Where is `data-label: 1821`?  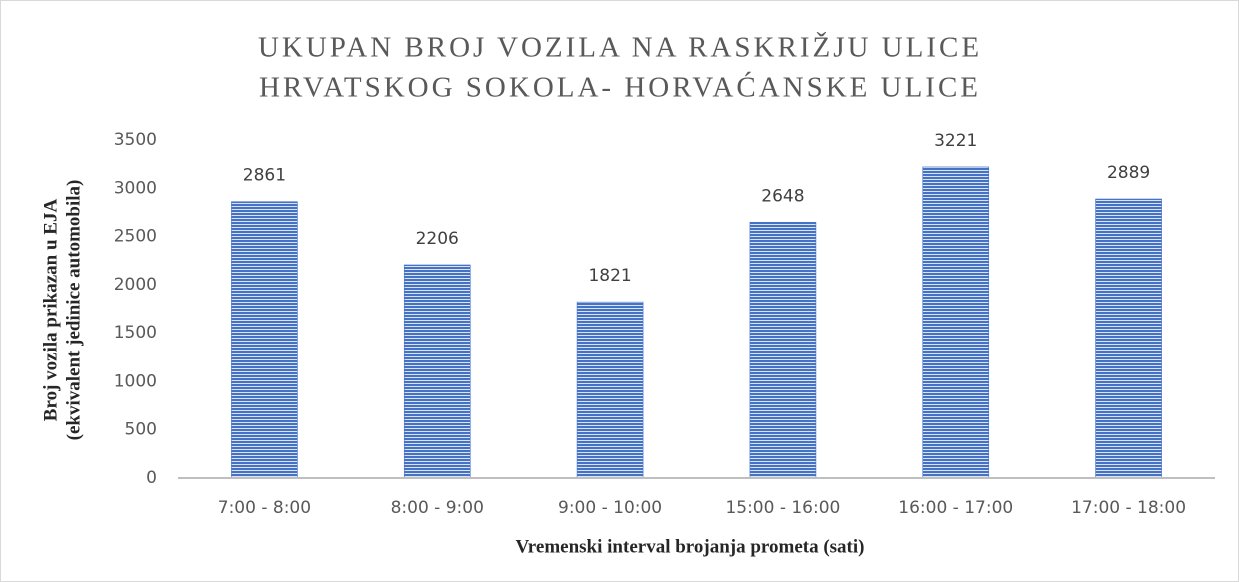
data-label: 1821 is located at coordinates (609, 276).